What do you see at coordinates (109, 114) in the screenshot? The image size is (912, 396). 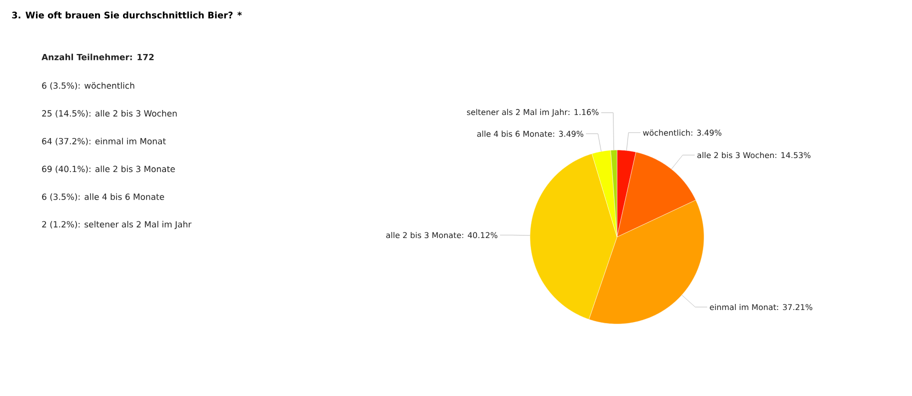 I see `text: 25 (14.5%): alle 2 bis 3 Wochen` at bounding box center [109, 114].